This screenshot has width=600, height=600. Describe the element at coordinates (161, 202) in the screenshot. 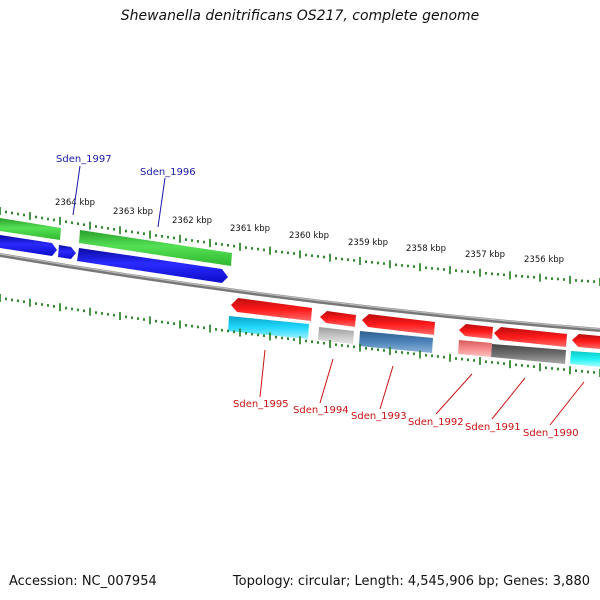

I see `leader-sden-1996` at that location.